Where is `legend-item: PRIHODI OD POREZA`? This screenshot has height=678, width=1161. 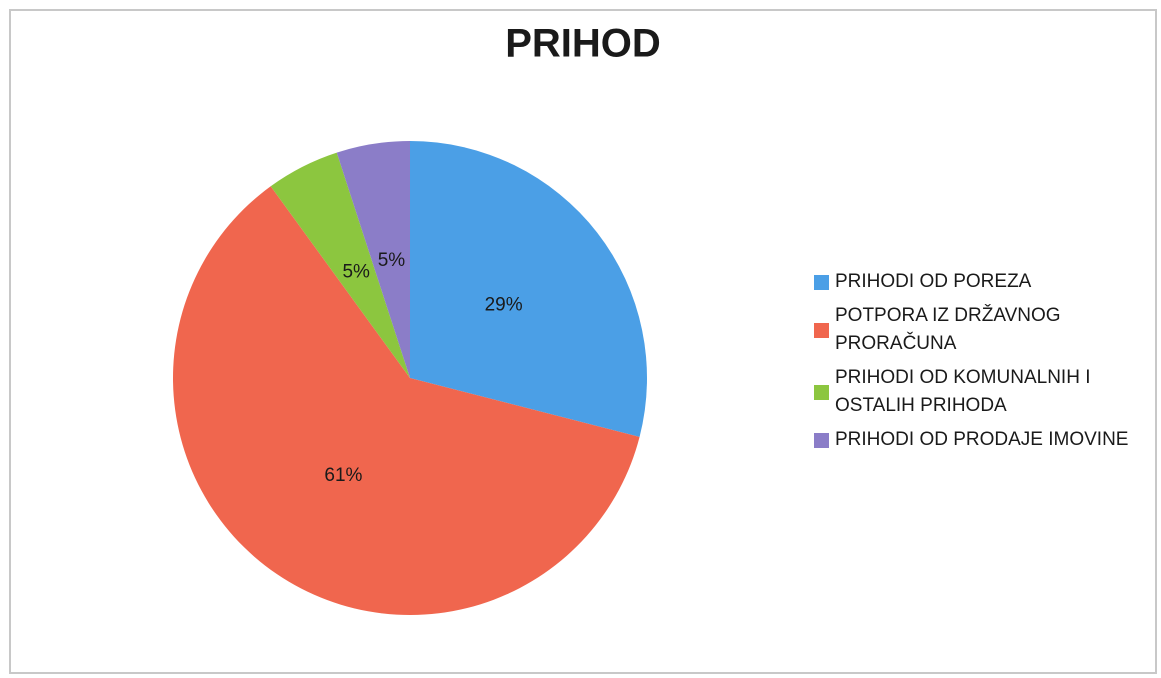
legend-item: PRIHODI OD POREZA is located at coordinates (984, 282).